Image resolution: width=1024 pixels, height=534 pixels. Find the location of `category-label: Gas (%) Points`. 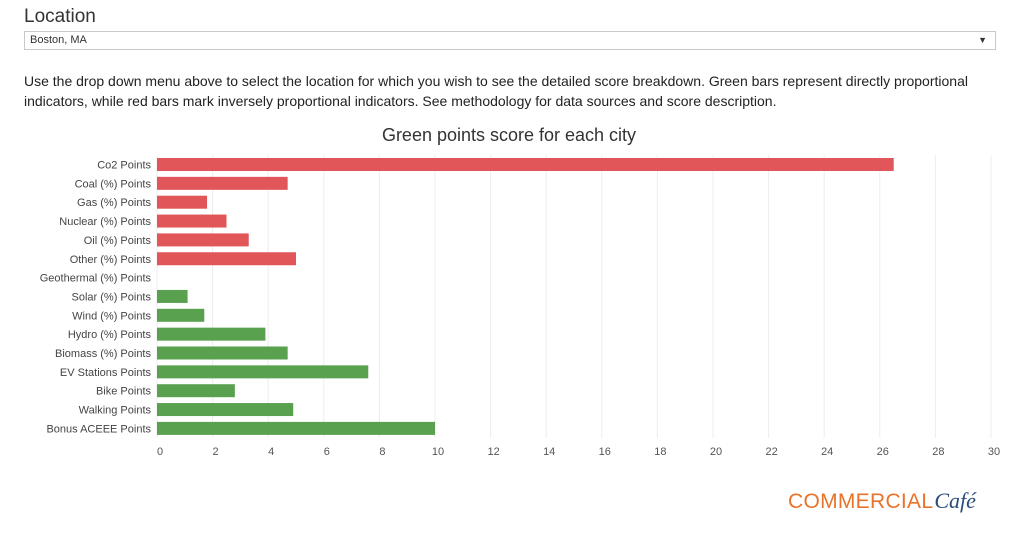

category-label: Gas (%) Points is located at coordinates (114, 203).